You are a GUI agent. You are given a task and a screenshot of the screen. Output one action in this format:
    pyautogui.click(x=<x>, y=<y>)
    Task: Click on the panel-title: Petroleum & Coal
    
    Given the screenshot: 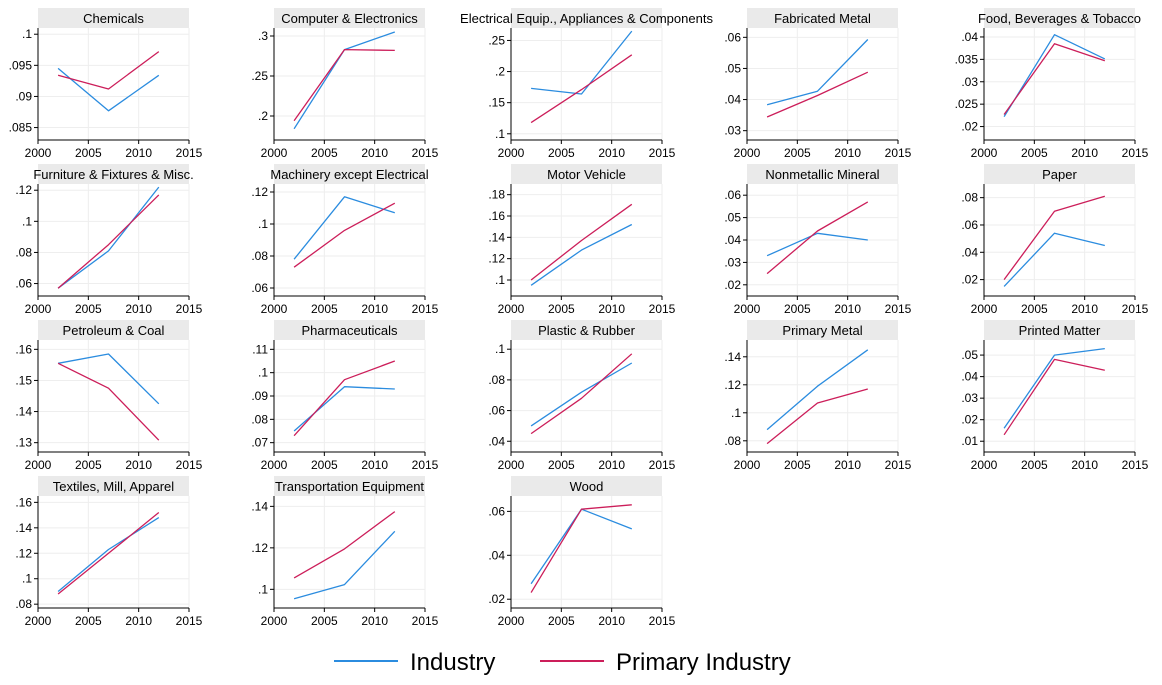 What is the action you would take?
    pyautogui.click(x=114, y=330)
    